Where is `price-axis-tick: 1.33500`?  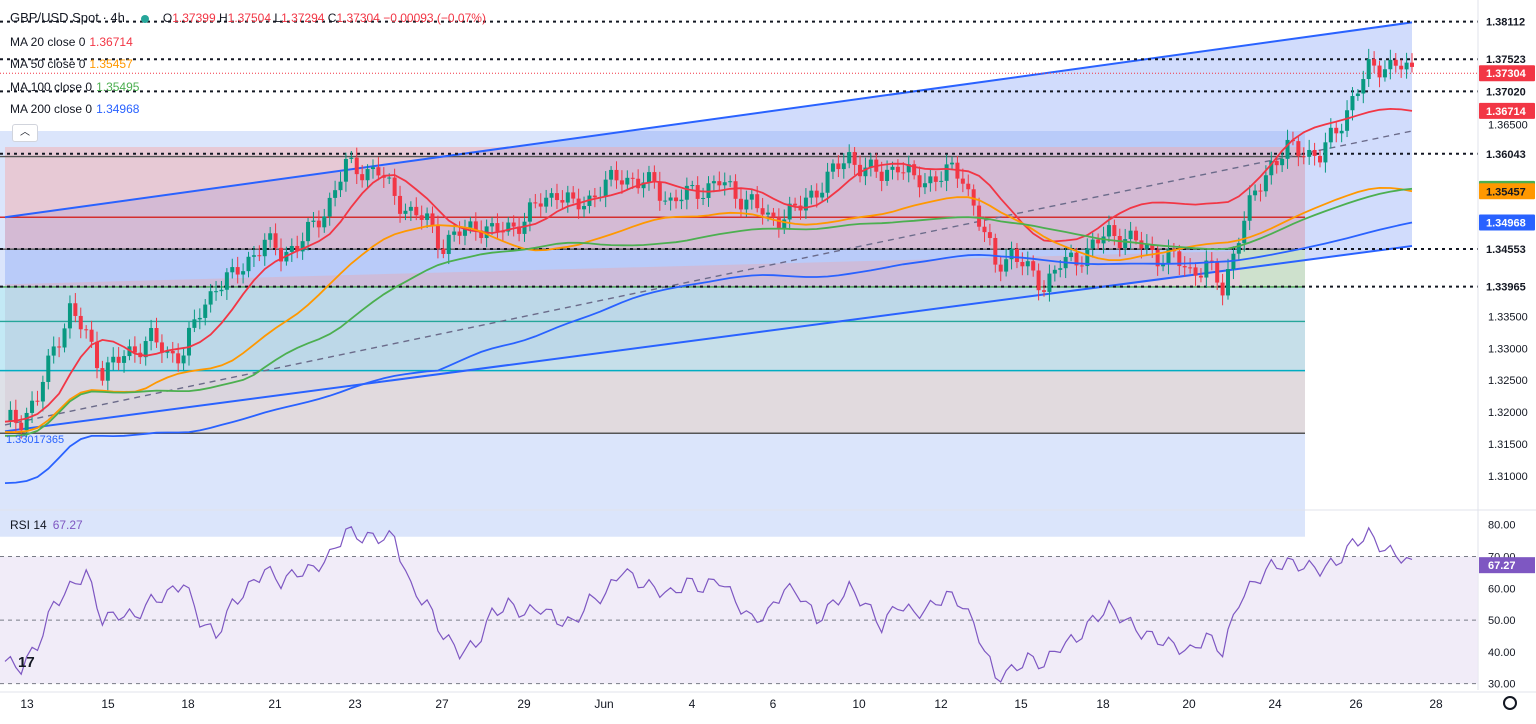
price-axis-tick: 1.33500 is located at coordinates (1508, 317).